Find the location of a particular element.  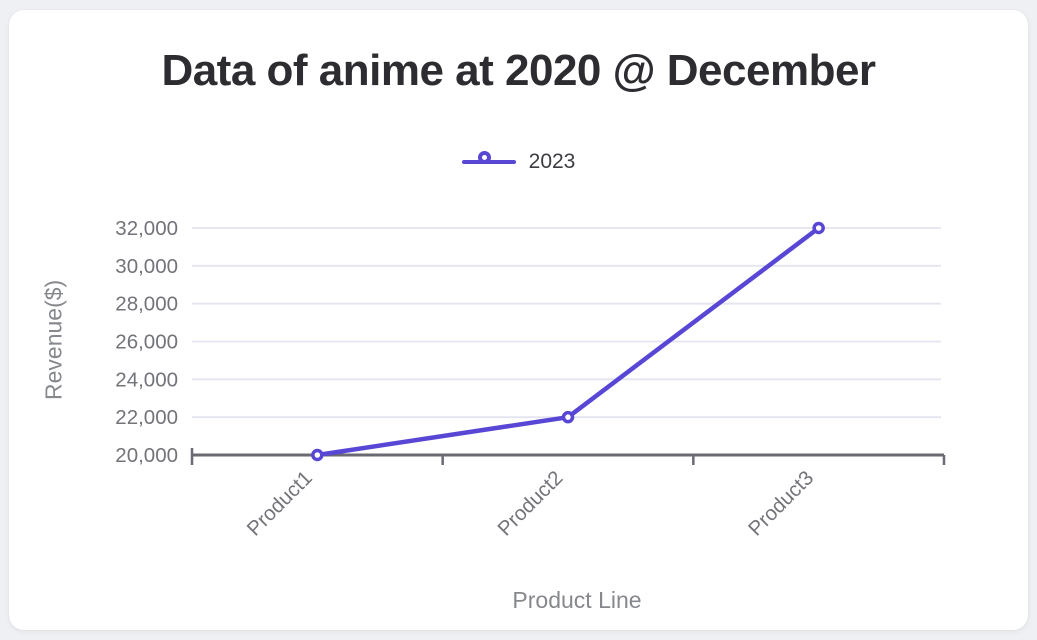

legend-label: 2023 is located at coordinates (552, 161).